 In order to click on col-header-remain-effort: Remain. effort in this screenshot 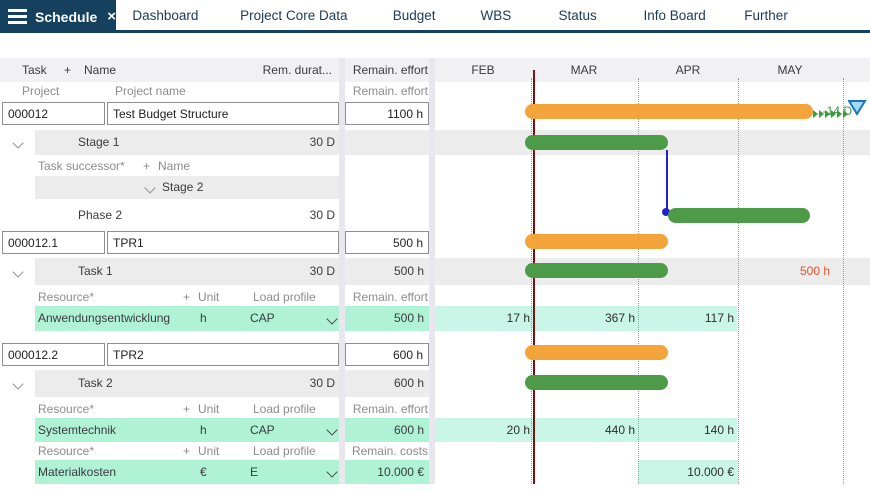, I will do `click(390, 70)`.